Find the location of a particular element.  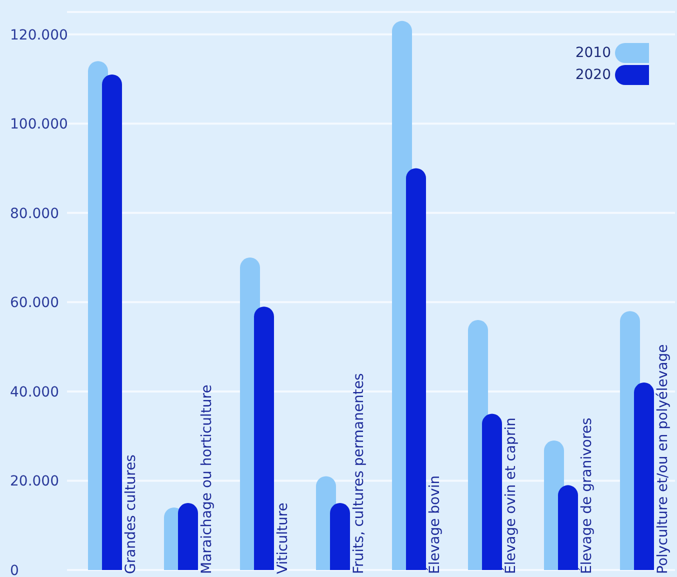

x-tick-label: Élevage bovin is located at coordinates (434, 524).